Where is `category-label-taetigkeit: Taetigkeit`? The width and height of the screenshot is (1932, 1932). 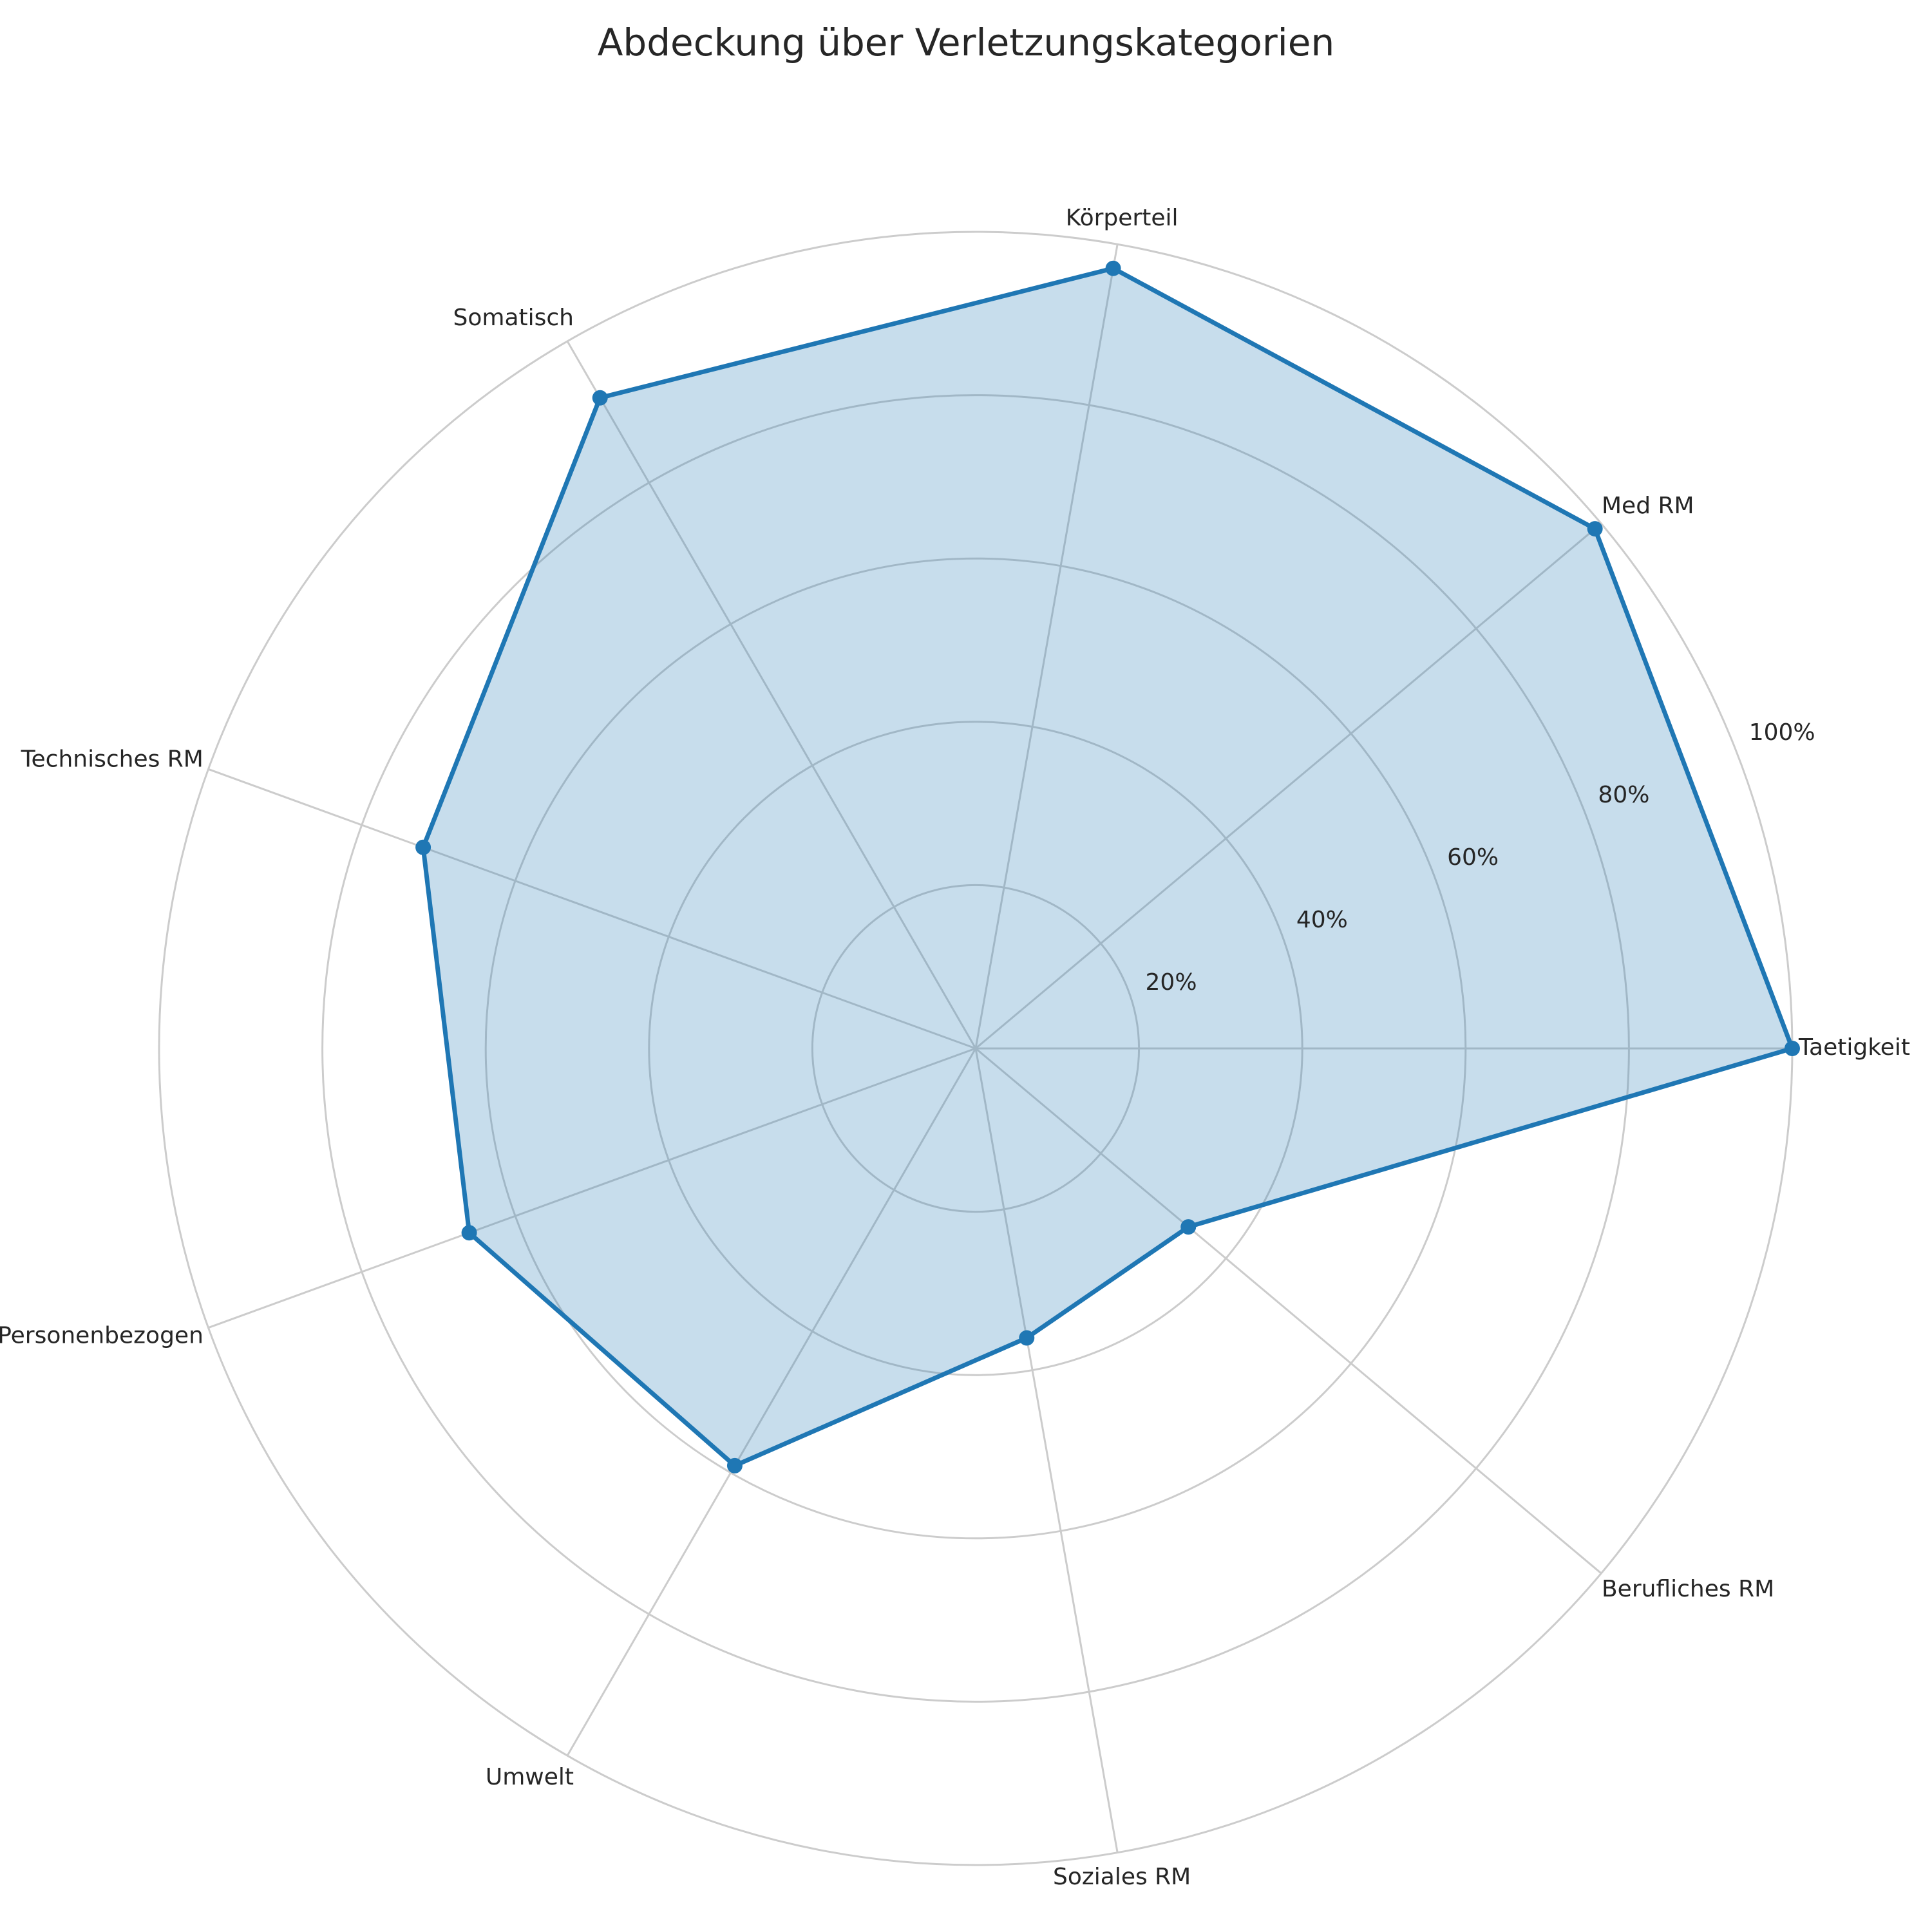
category-label-taetigkeit: Taetigkeit is located at coordinates (1854, 1047).